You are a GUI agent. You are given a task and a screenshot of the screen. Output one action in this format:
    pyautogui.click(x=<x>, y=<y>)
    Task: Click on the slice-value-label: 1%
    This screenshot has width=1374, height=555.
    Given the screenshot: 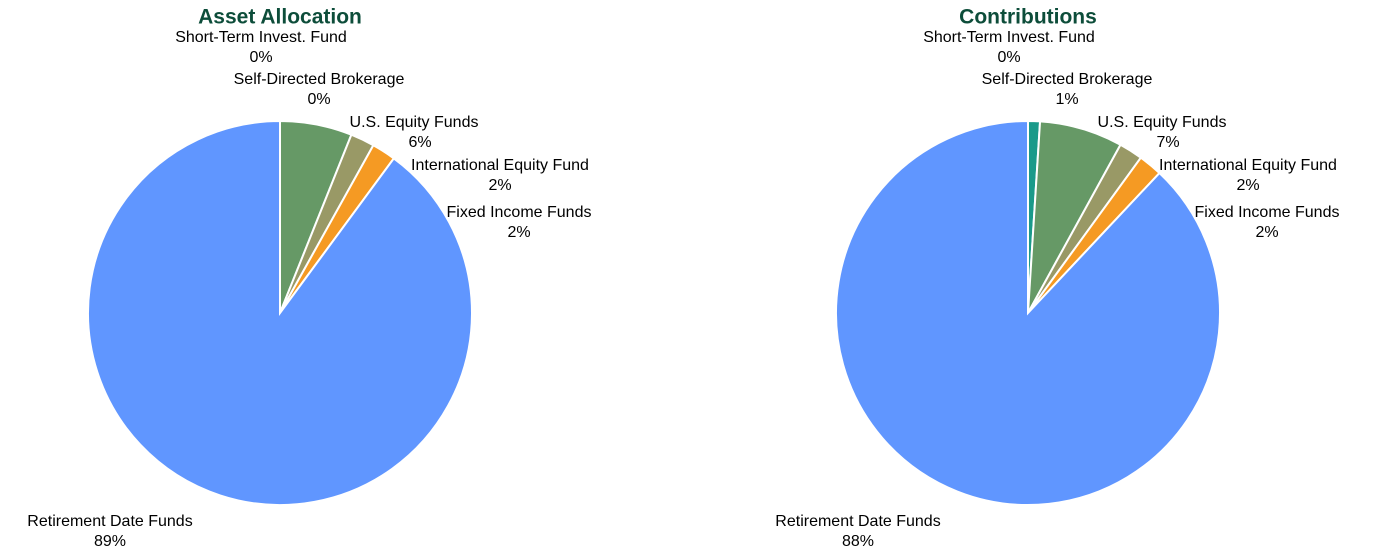 What is the action you would take?
    pyautogui.click(x=1066, y=99)
    